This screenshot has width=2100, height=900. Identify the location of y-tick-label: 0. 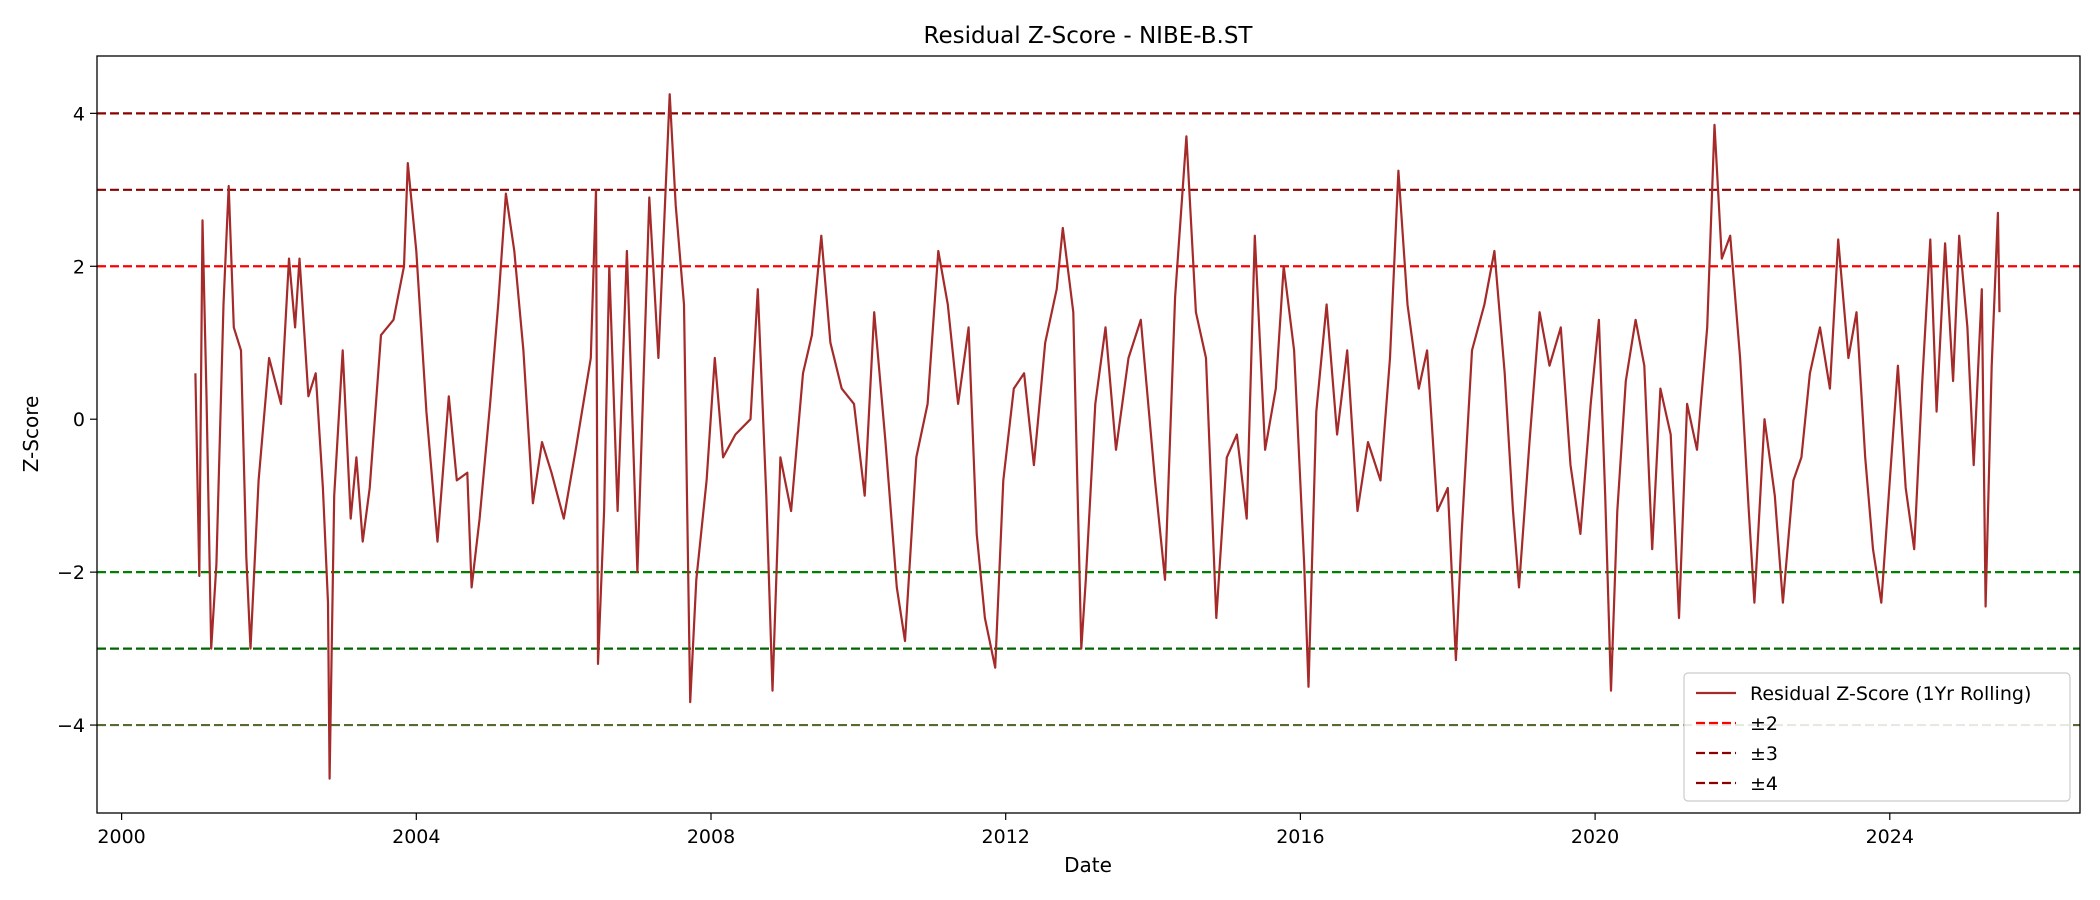
(79, 420).